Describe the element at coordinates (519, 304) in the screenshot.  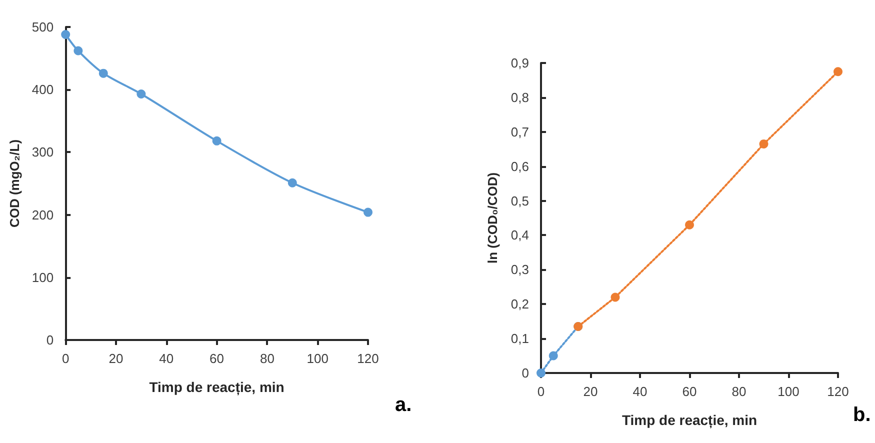
I see `y-tick-label: 0,2` at that location.